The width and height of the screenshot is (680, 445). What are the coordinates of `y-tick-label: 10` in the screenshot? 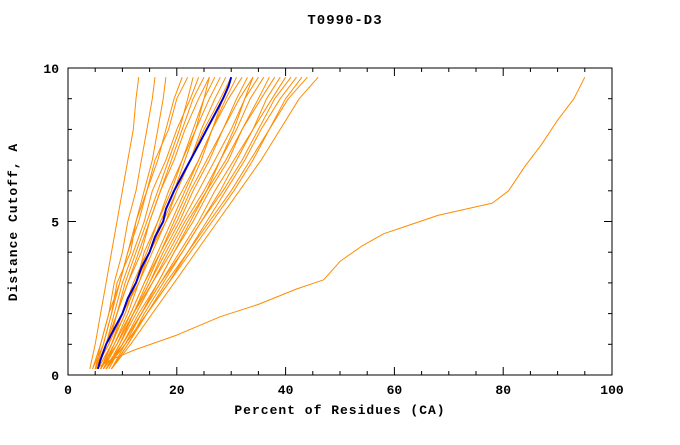 It's located at (51, 69).